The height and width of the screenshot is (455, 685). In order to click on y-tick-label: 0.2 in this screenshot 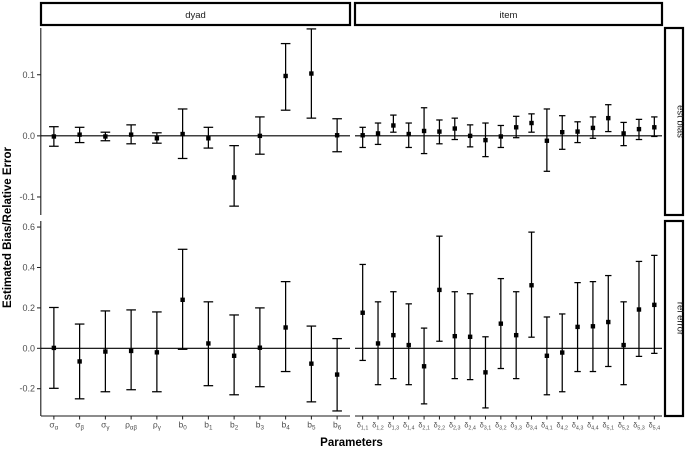, I will do `click(28, 308)`.